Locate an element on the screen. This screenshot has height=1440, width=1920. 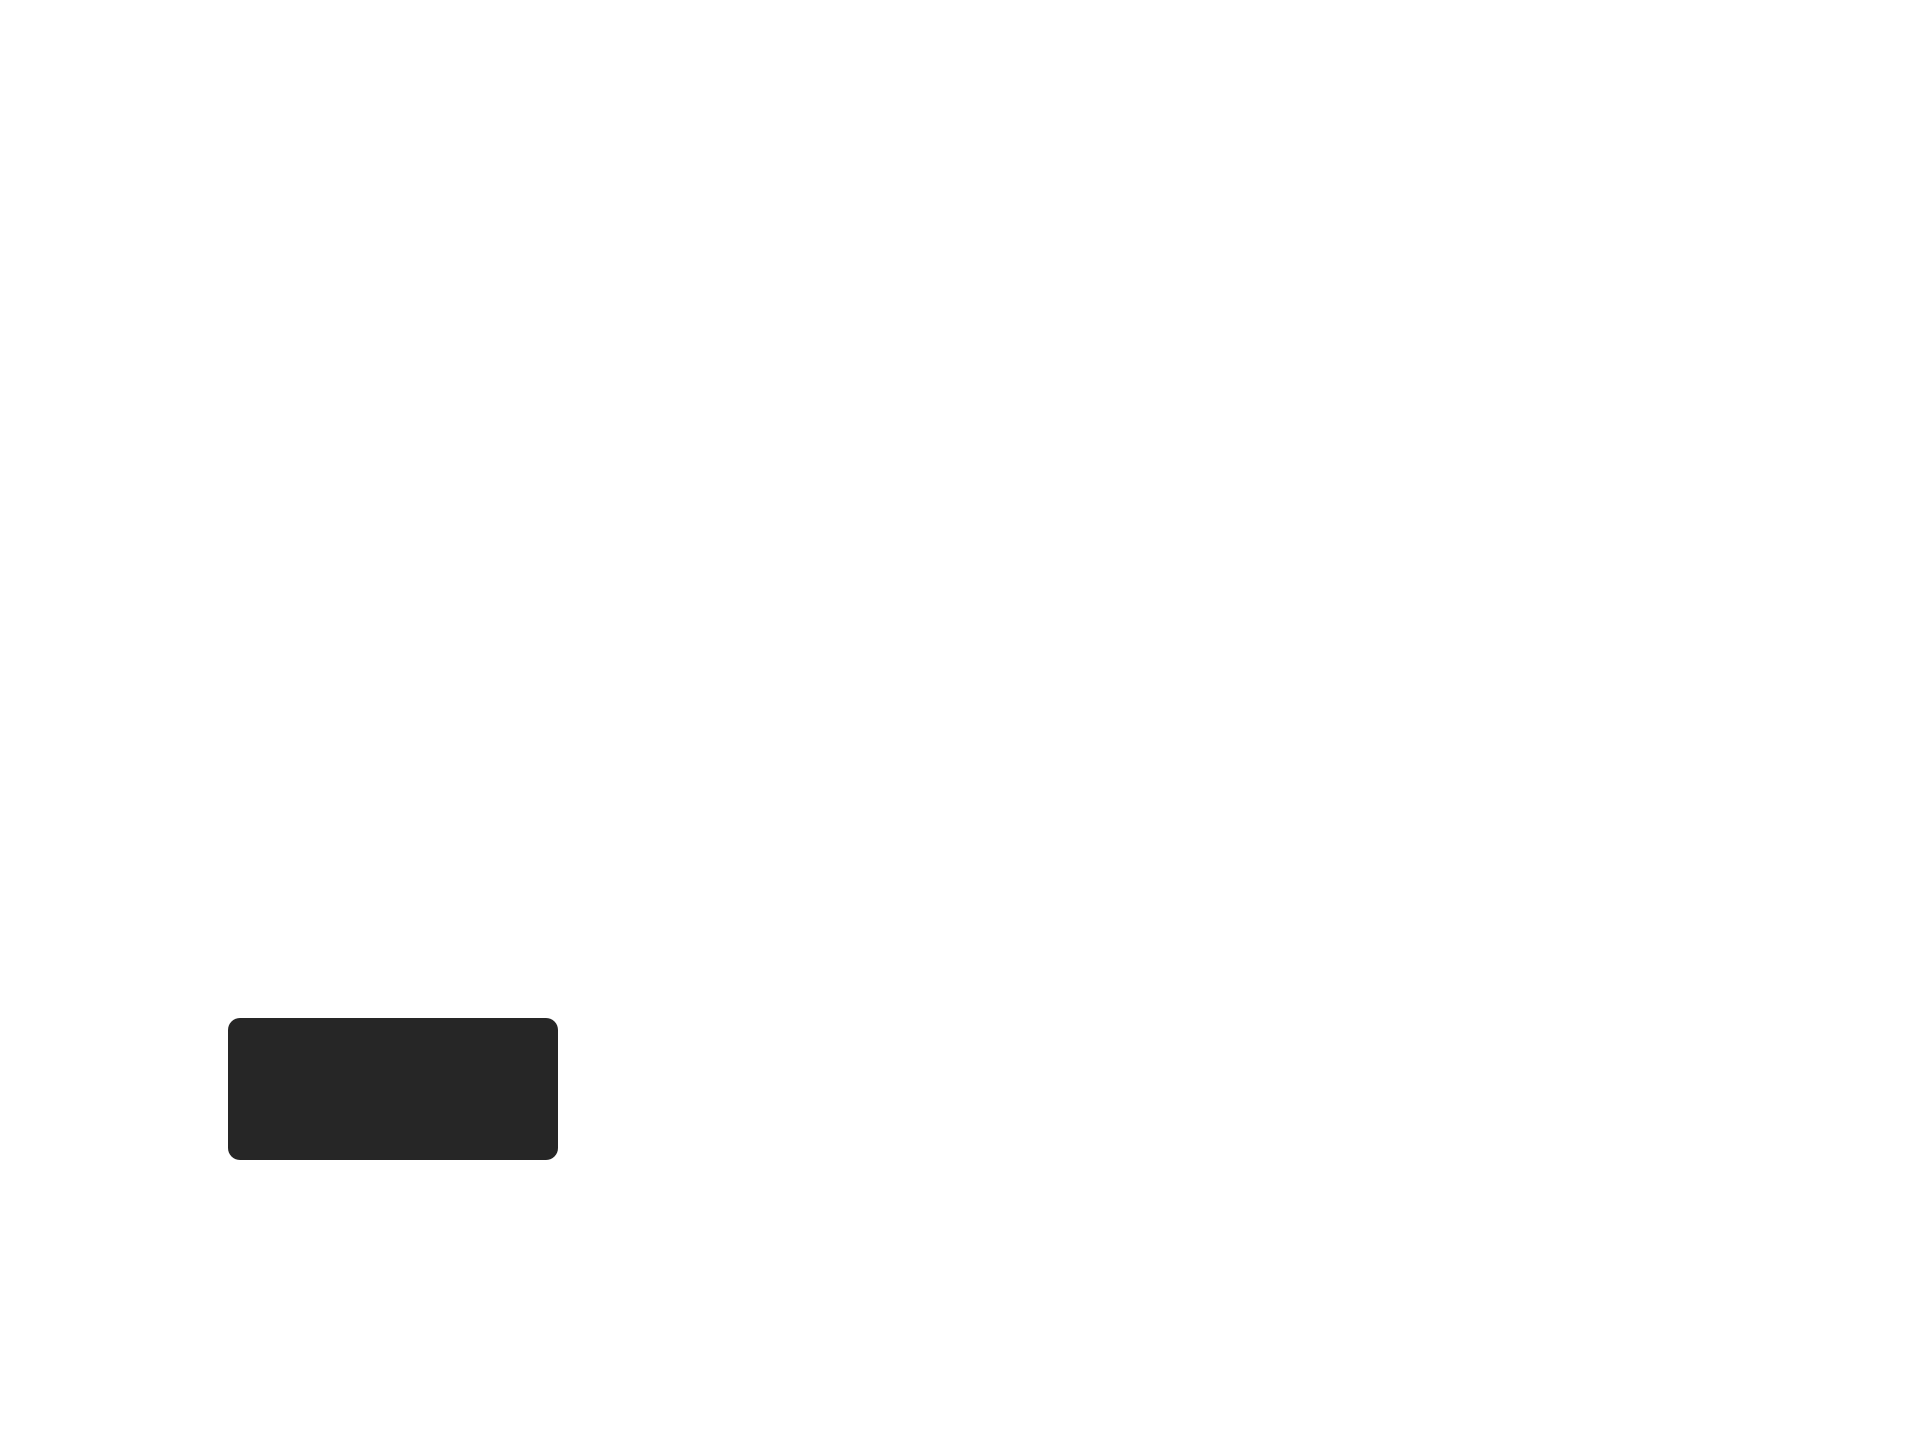
legend-box is located at coordinates (393, 1089).